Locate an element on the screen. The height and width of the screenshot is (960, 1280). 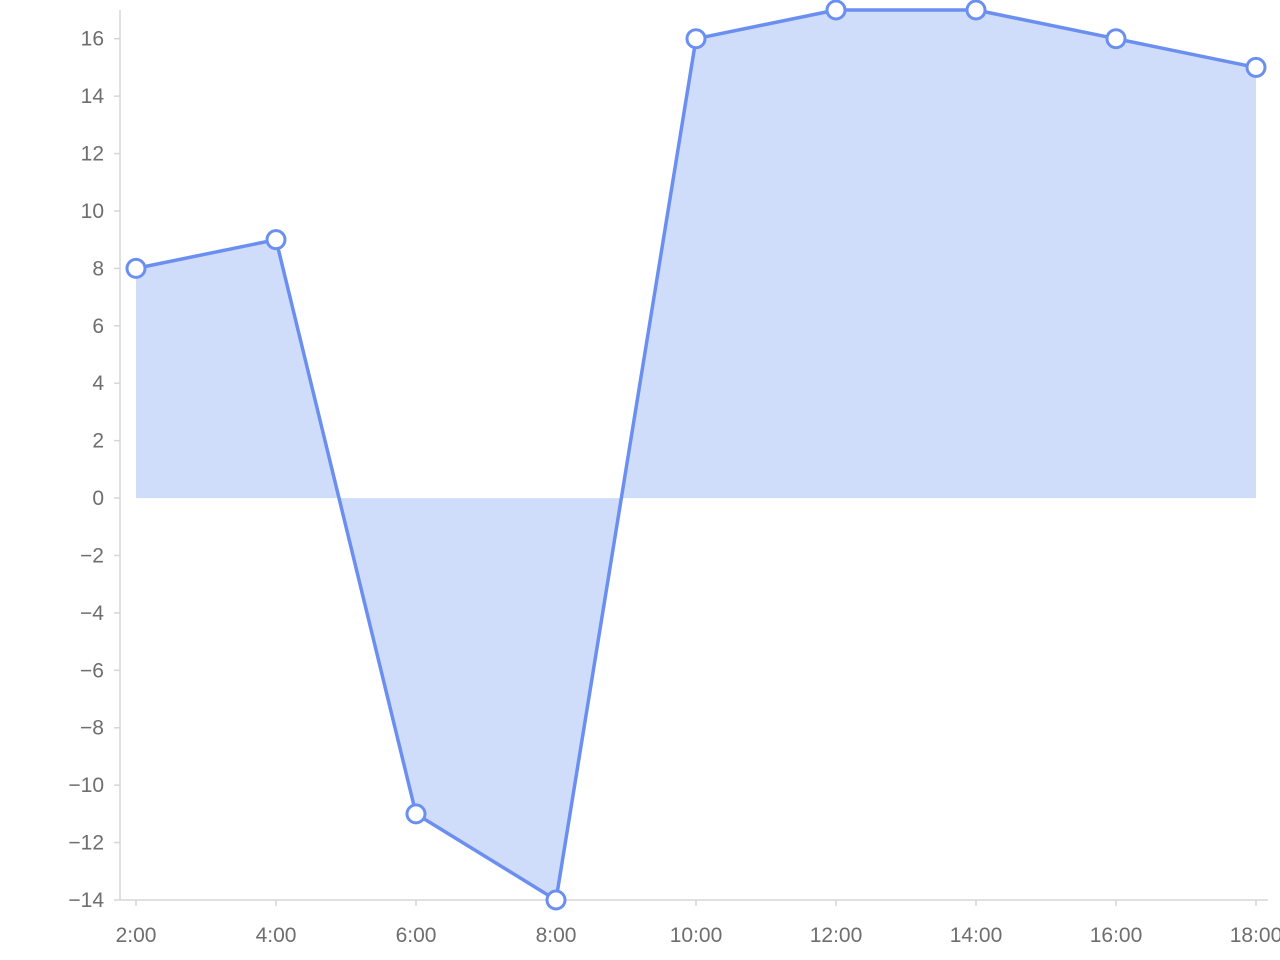
x-tick-label: 8:00 is located at coordinates (556, 935).